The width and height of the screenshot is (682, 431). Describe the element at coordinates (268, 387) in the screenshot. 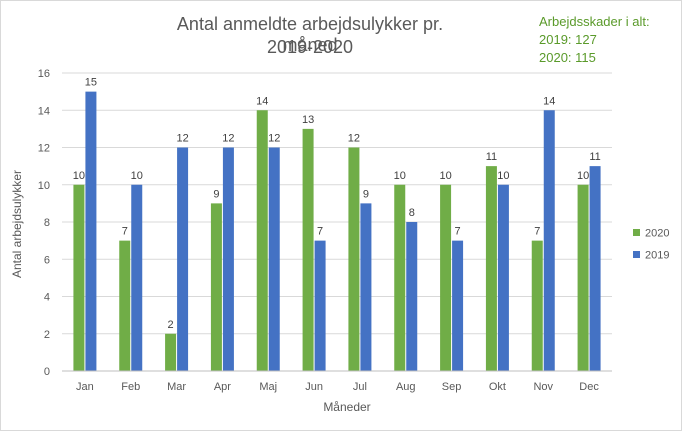

I see `x-tick-label: Maj` at that location.